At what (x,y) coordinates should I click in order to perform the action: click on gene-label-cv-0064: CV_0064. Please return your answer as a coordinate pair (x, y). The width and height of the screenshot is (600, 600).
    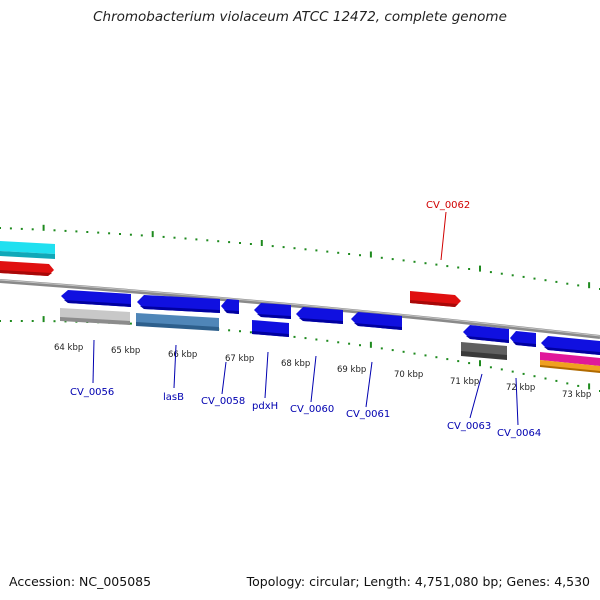
    Looking at the image, I should click on (519, 433).